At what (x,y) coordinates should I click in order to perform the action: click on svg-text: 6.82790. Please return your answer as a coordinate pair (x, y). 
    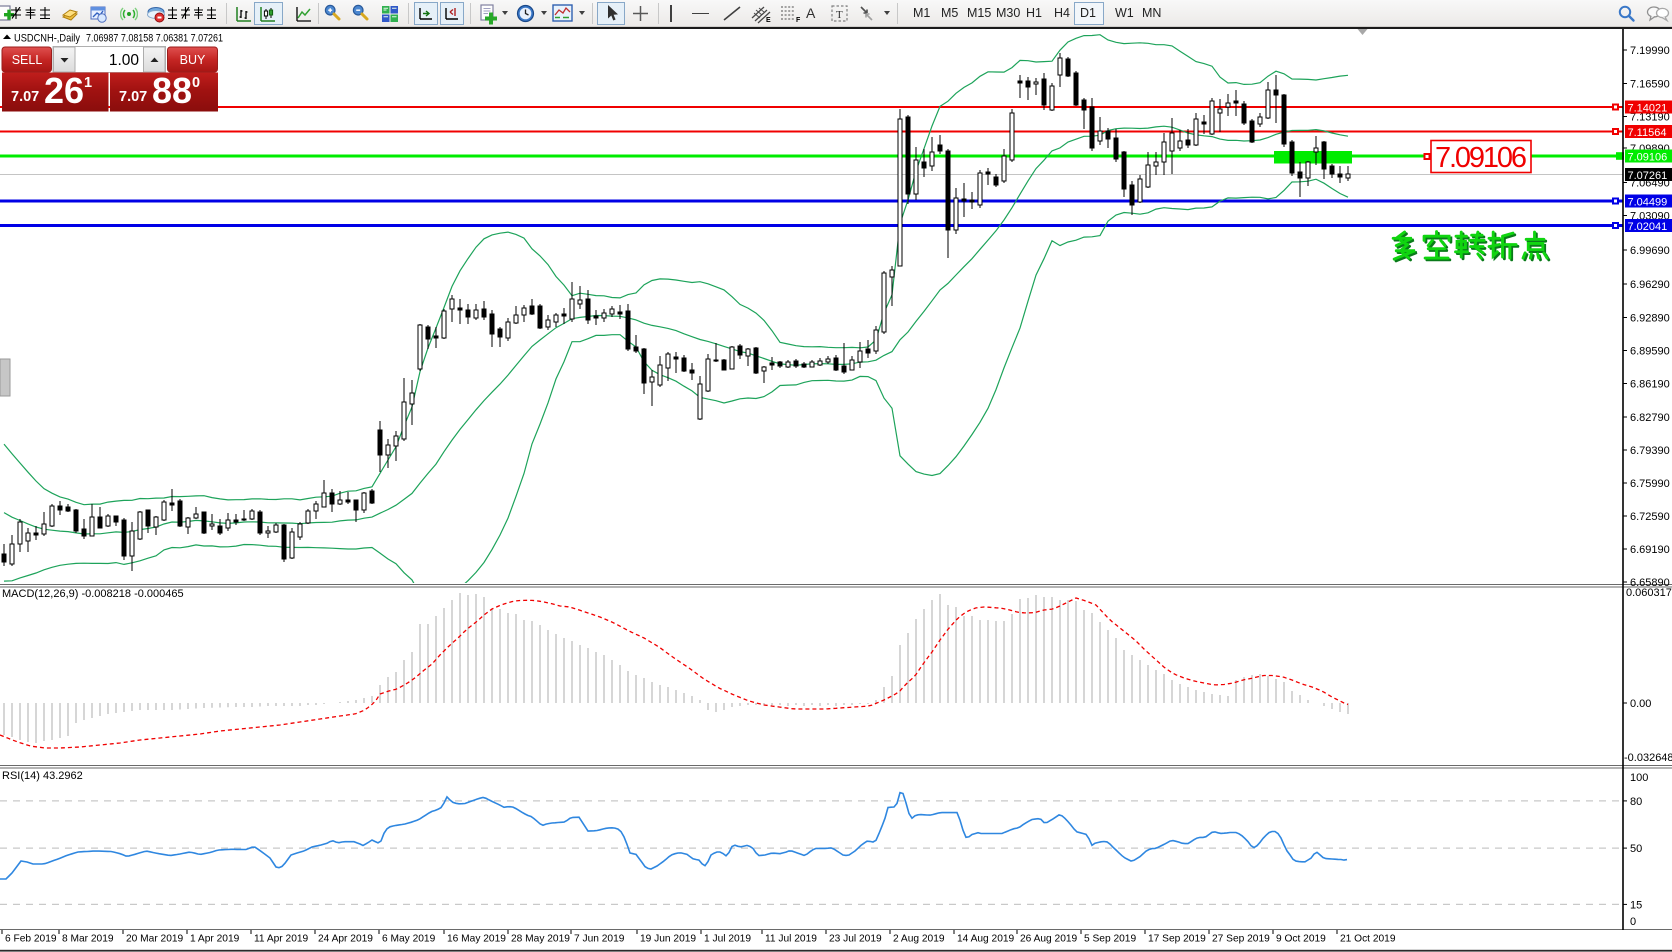
    Looking at the image, I should click on (1650, 418).